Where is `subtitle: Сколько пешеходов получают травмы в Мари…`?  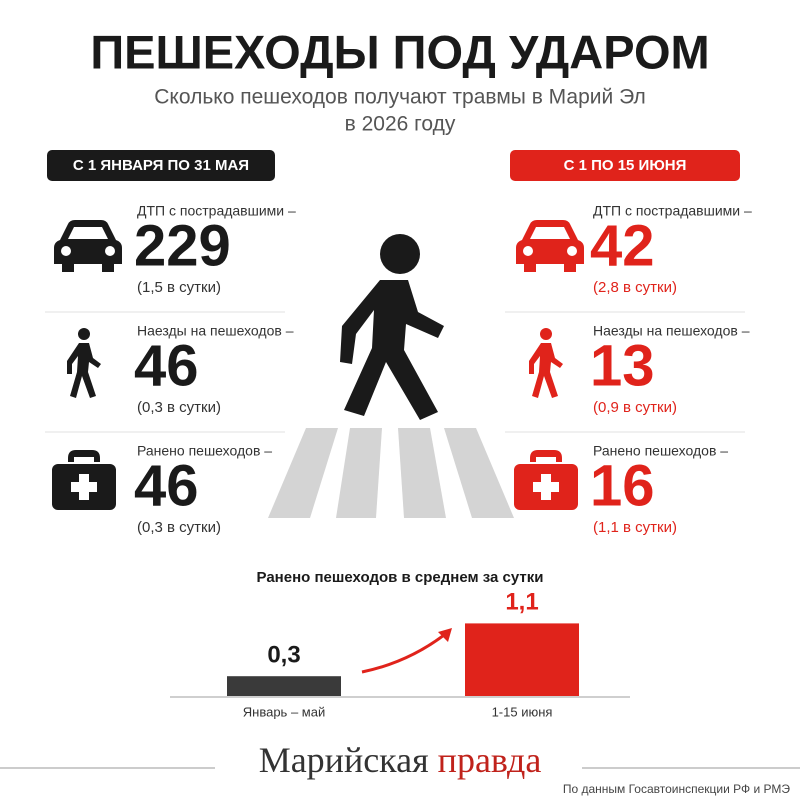
subtitle: Сколько пешеходов получают травмы в Мари… is located at coordinates (399, 97).